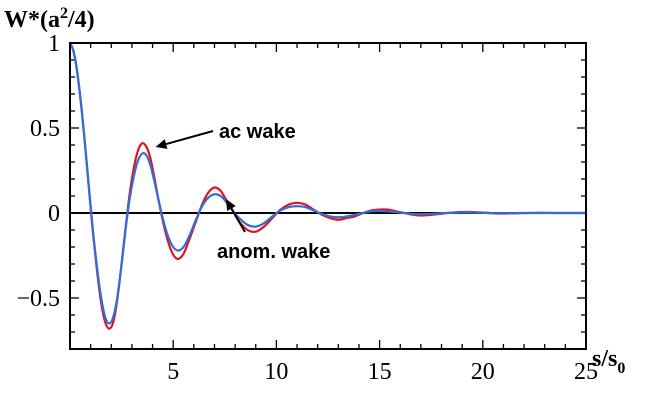 The width and height of the screenshot is (658, 404). What do you see at coordinates (230, 205) in the screenshot?
I see `anom-wake-arrowhead` at bounding box center [230, 205].